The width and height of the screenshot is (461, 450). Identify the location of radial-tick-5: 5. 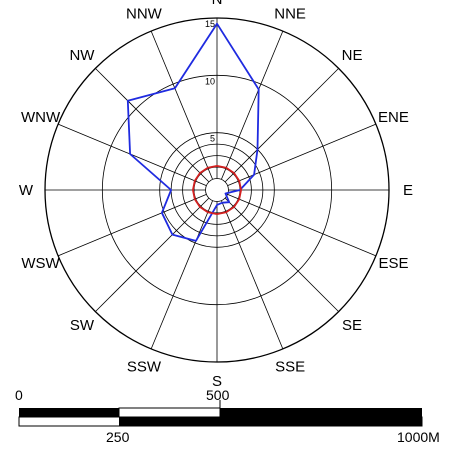
(212, 139).